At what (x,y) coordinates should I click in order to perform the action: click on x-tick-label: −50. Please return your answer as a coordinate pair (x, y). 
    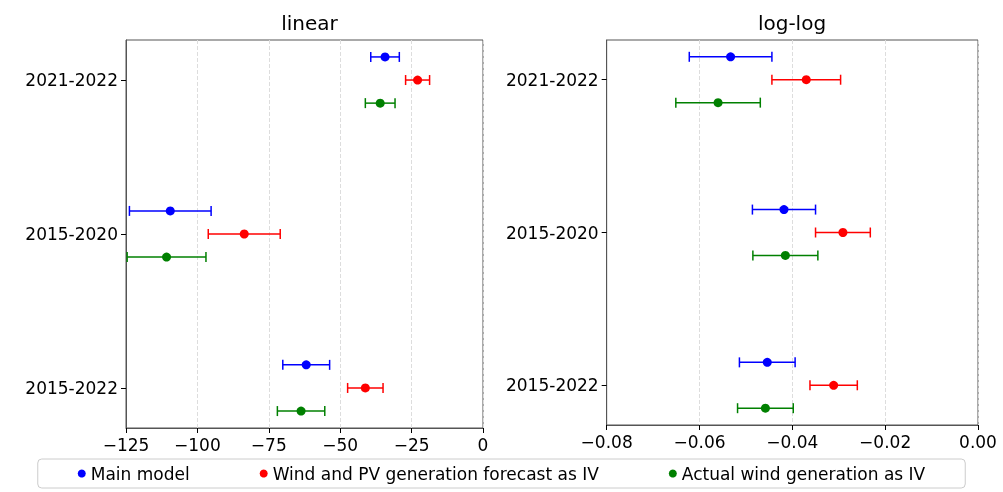
    Looking at the image, I should click on (340, 444).